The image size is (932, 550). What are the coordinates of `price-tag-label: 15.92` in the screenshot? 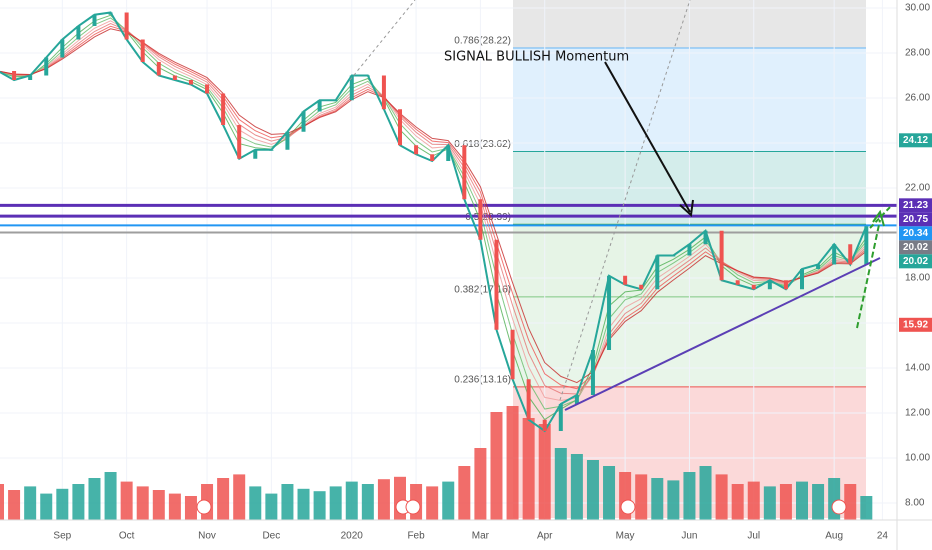 It's located at (915, 324).